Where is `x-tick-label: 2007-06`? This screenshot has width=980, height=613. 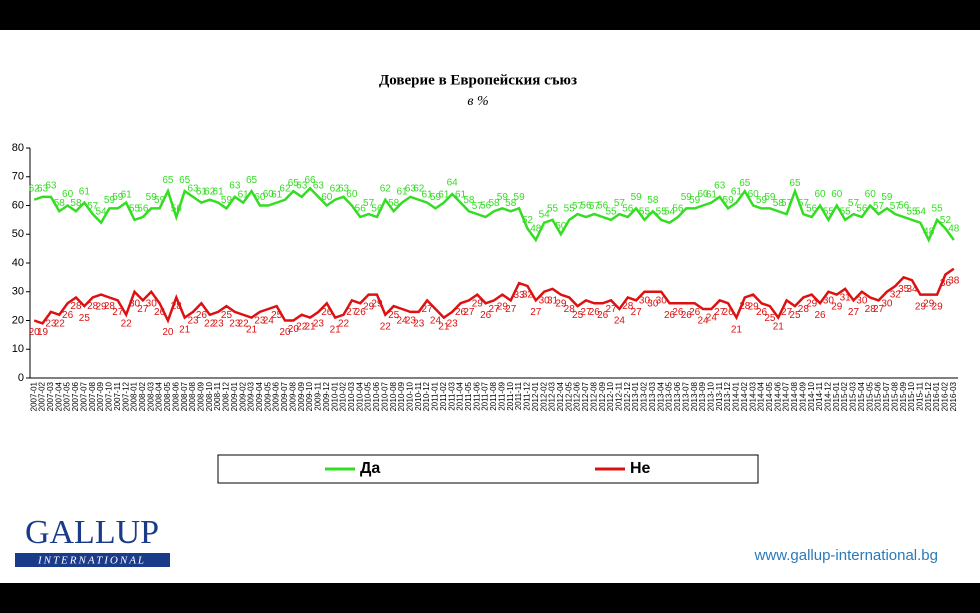
x-tick-label: 2007-06 is located at coordinates (75, 396).